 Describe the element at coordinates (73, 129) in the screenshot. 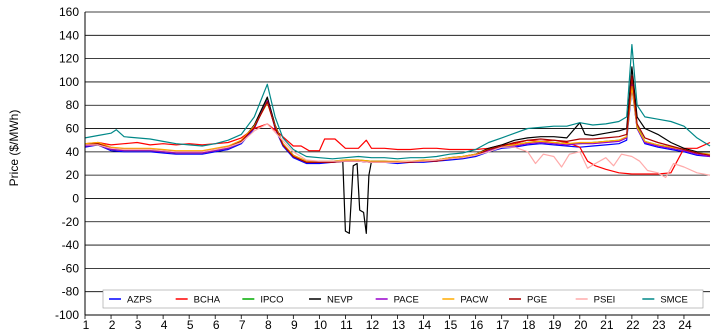

I see `y-tick-label: 60` at that location.